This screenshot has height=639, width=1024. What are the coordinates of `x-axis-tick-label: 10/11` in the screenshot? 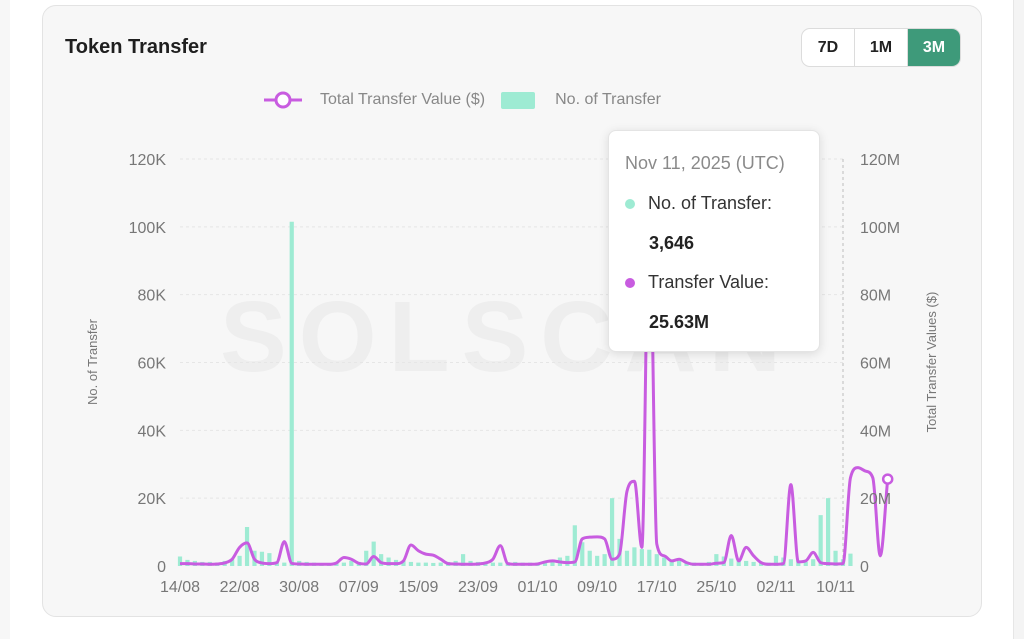 It's located at (835, 587).